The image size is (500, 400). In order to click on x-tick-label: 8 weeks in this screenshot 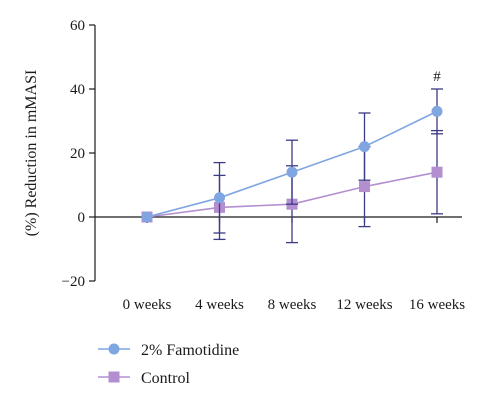, I will do `click(292, 305)`.